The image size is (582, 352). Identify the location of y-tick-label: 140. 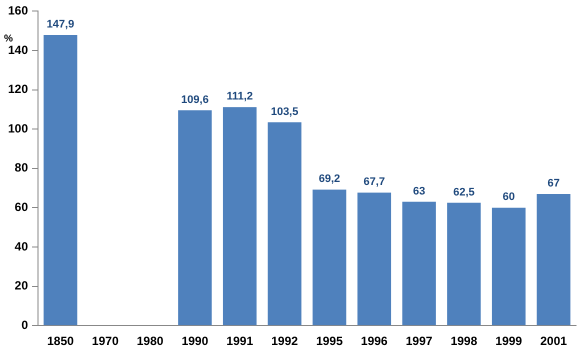
(18, 49).